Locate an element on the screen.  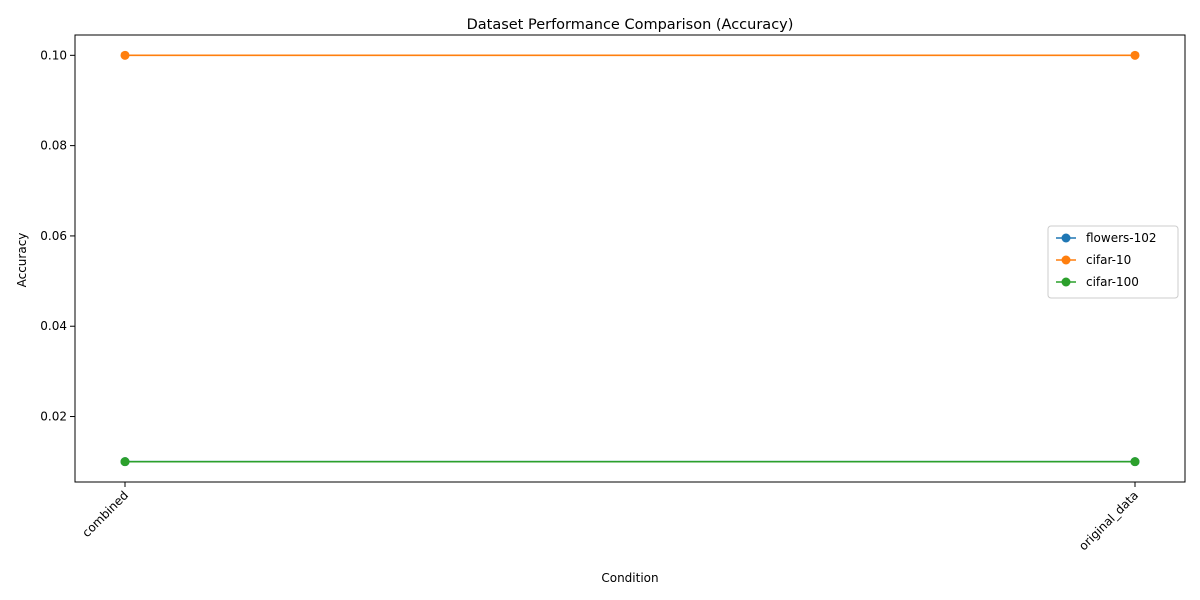
legend: flowers-102 cifar-10 cifar-100 is located at coordinates (1113, 262).